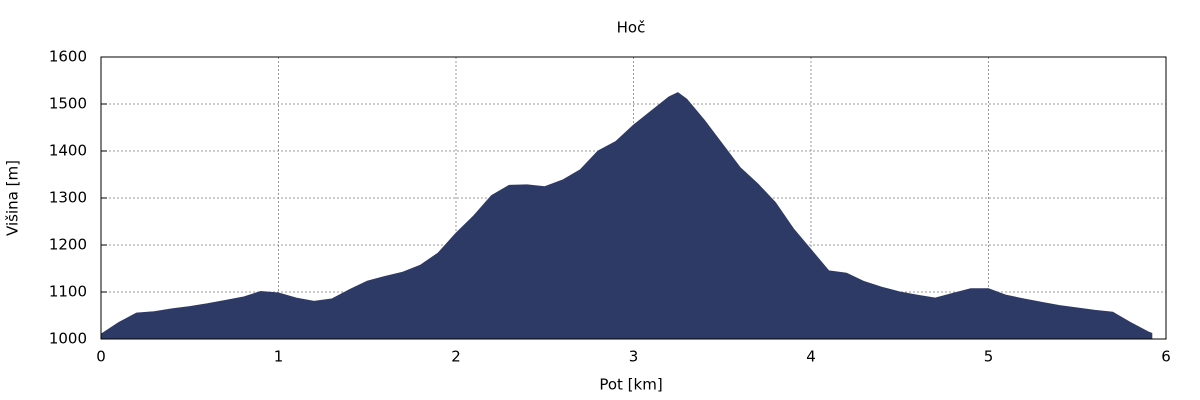 This screenshot has height=400, width=1200. I want to click on chart-title: Hoč, so click(631, 28).